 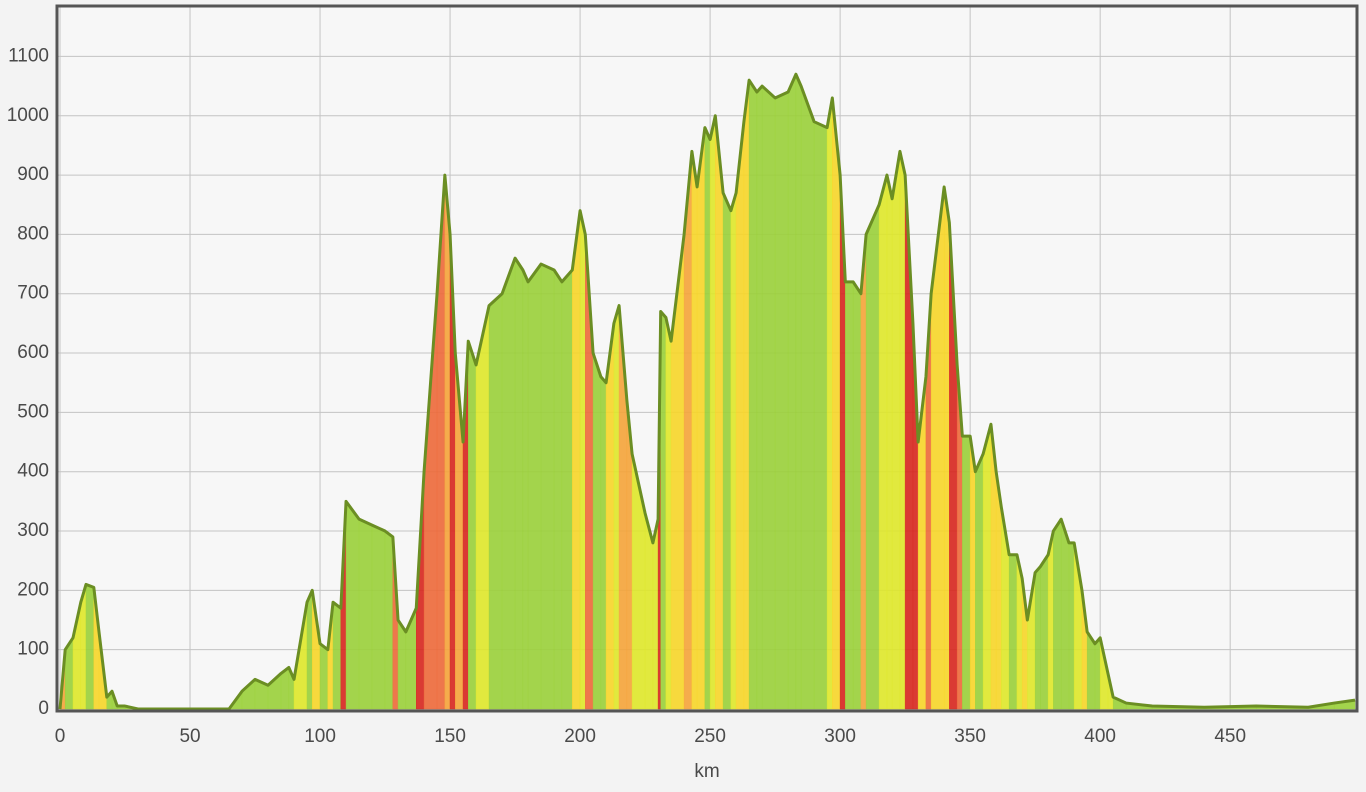 I want to click on x-tick-label: 50, so click(x=189, y=736).